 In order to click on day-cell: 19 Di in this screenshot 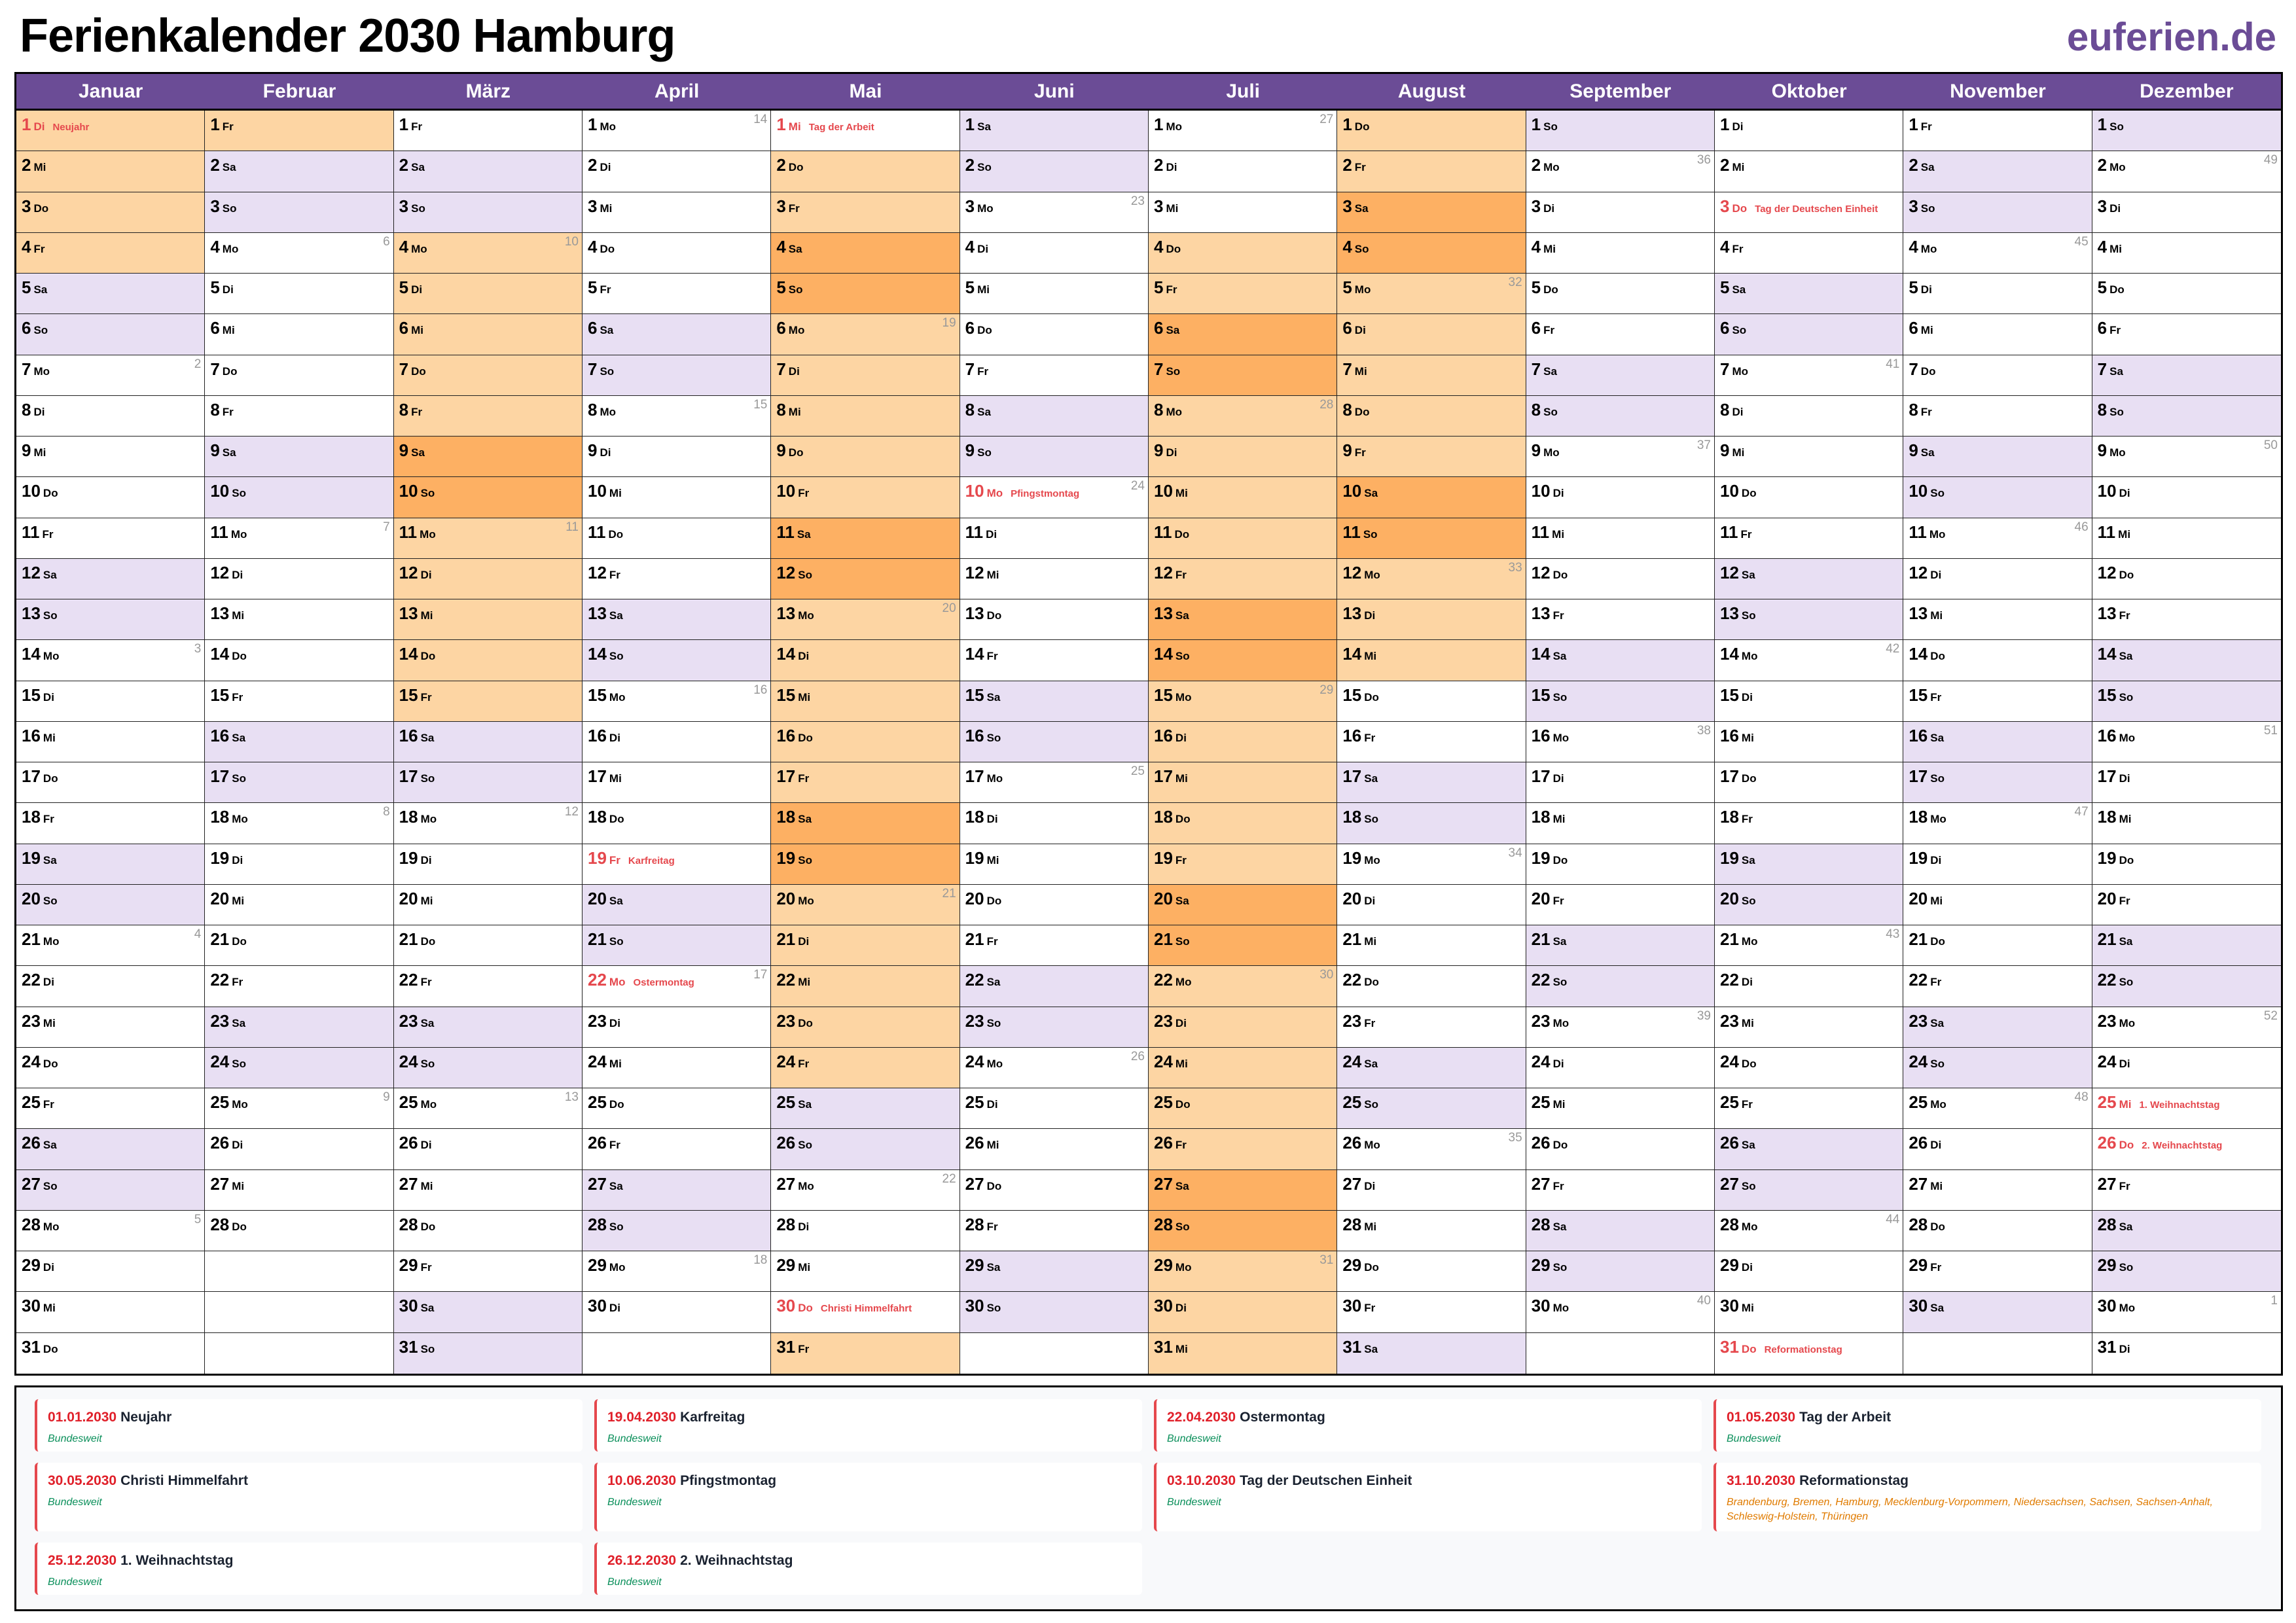, I will do `click(488, 864)`.